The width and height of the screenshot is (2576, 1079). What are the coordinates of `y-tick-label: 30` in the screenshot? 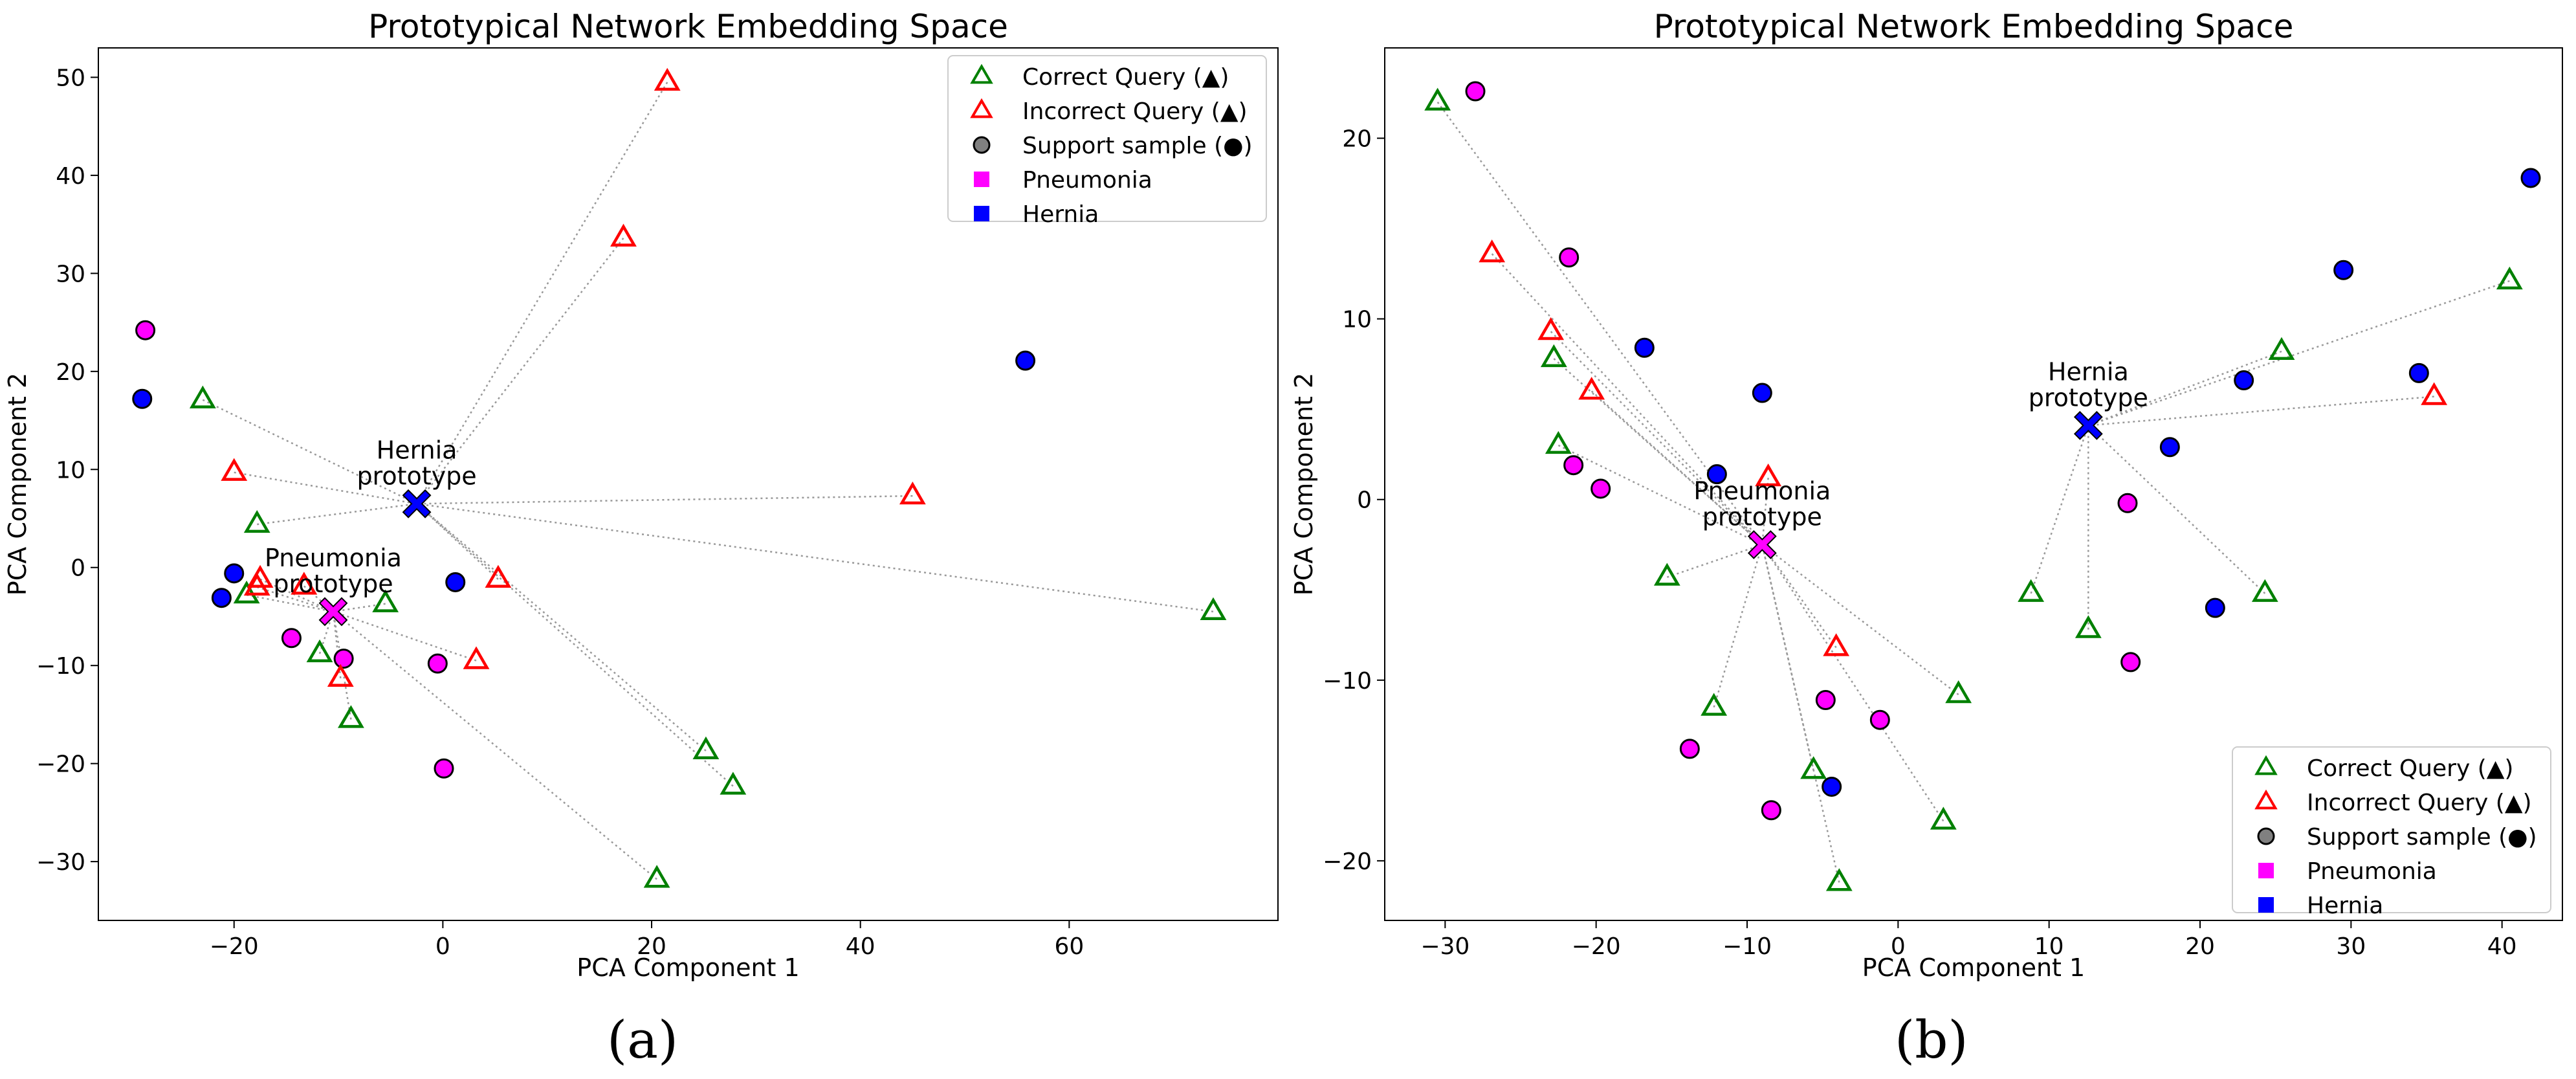 It's located at (71, 274).